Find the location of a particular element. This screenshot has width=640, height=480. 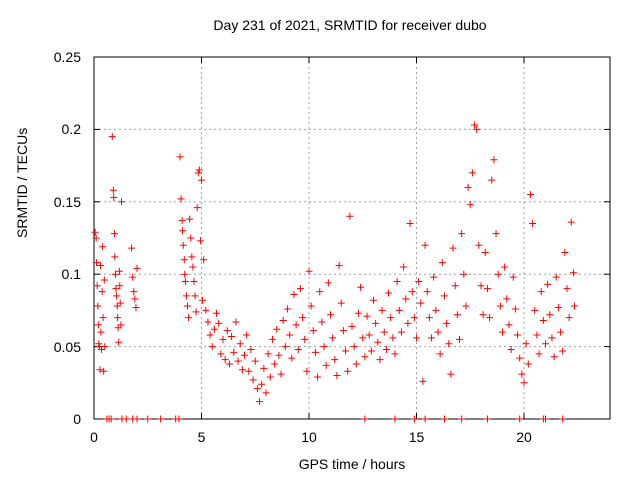

x-tick-label: 5 is located at coordinates (201, 437).